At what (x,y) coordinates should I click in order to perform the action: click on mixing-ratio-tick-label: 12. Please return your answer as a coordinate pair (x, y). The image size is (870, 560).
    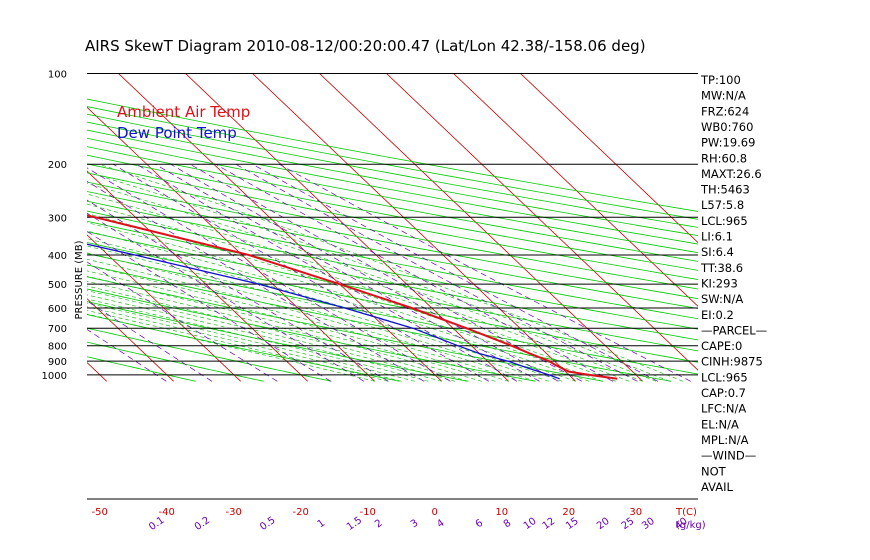
    Looking at the image, I should click on (549, 524).